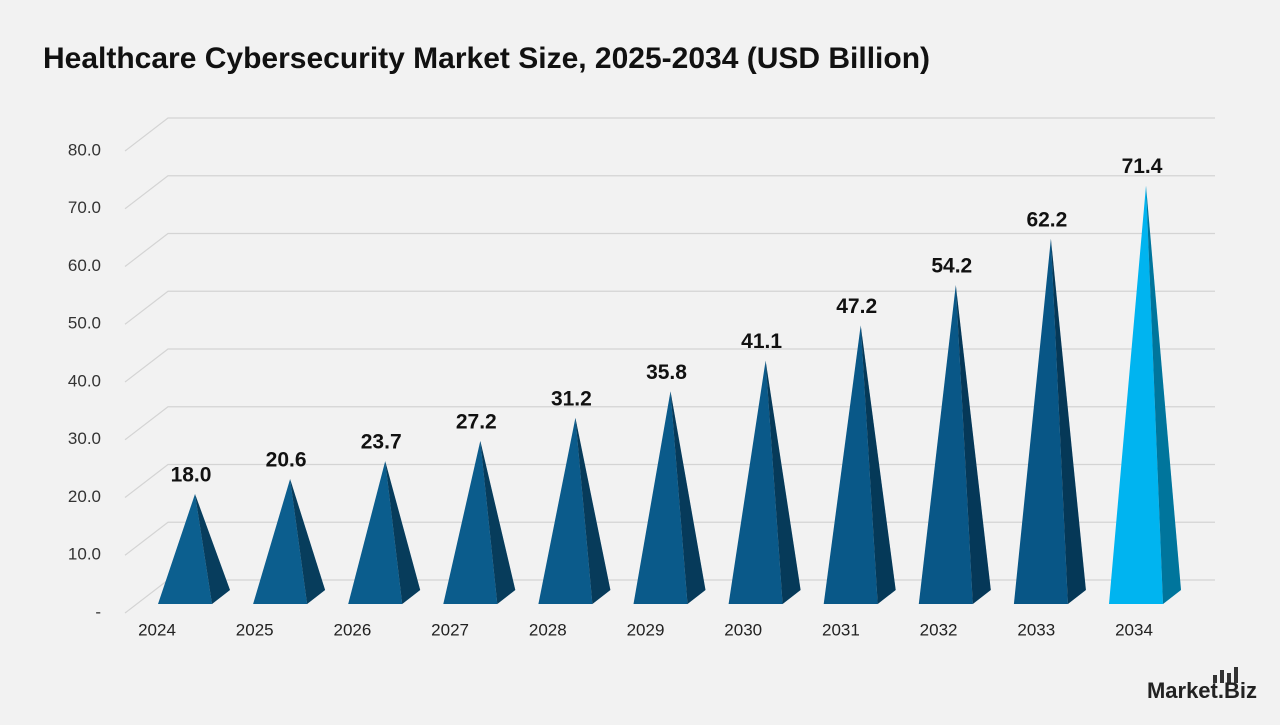  Describe the element at coordinates (841, 629) in the screenshot. I see `x-tick-label: 2031` at that location.